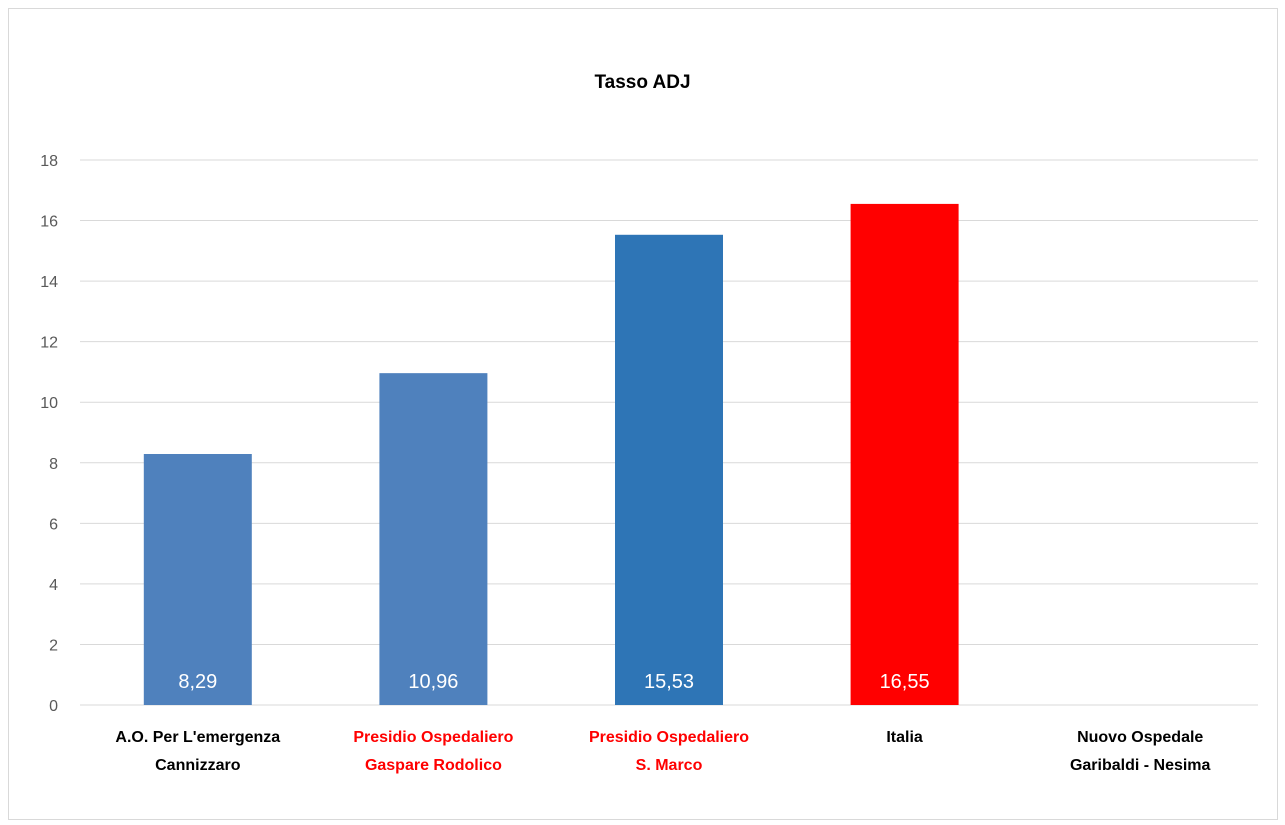 The width and height of the screenshot is (1285, 825). Describe the element at coordinates (53, 645) in the screenshot. I see `y-tick-label: 2` at that location.